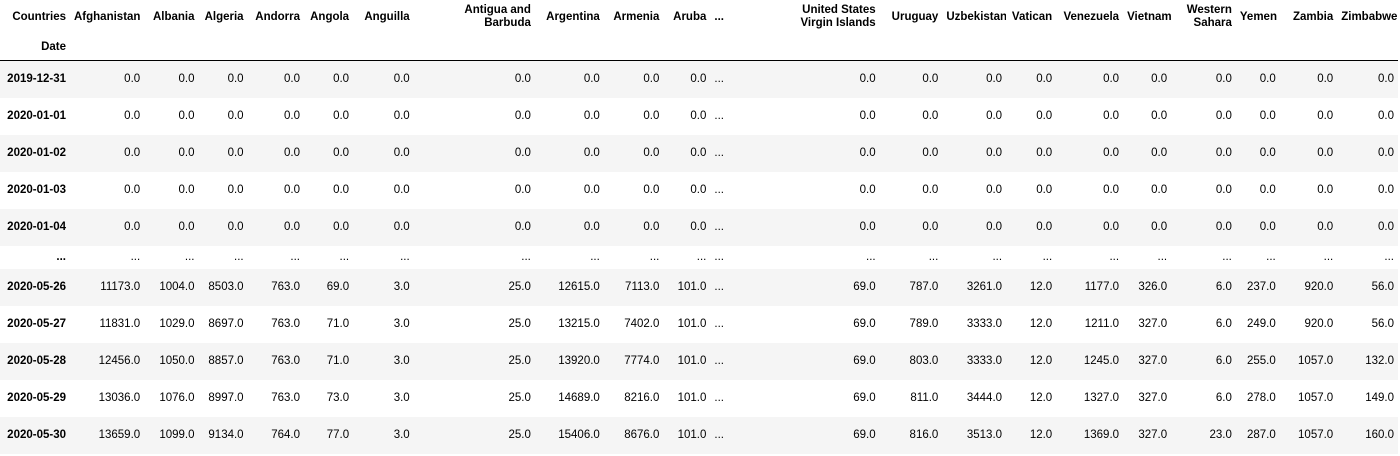  Describe the element at coordinates (226, 398) in the screenshot. I see `table-cell: 8997.0` at that location.